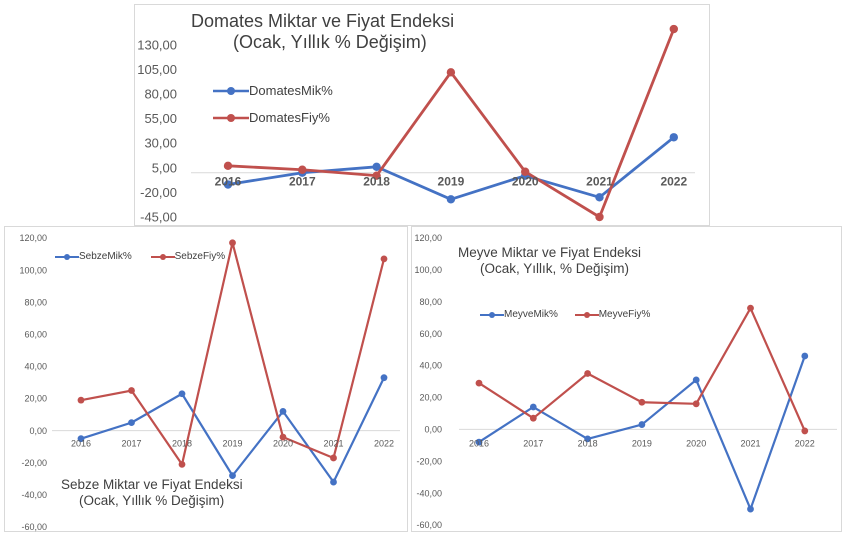 This screenshot has height=534, width=847. Describe the element at coordinates (158, 192) in the screenshot. I see `y-tick-label: -20,00` at that location.